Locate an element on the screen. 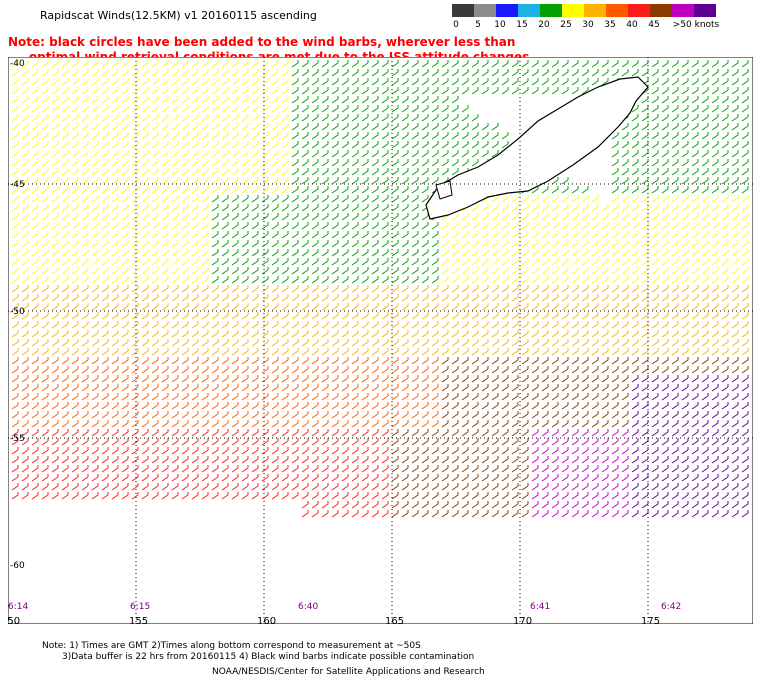 The image size is (760, 688). latitude-label: -60 is located at coordinates (17, 566).